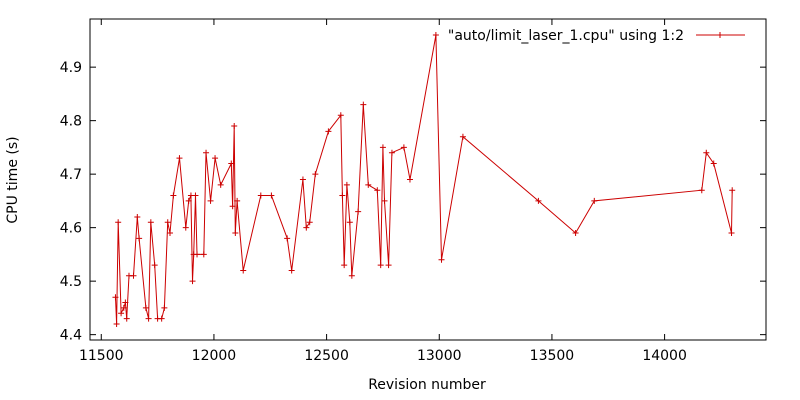 The image size is (800, 400). Describe the element at coordinates (439, 356) in the screenshot. I see `x-tick-label: 13000` at that location.